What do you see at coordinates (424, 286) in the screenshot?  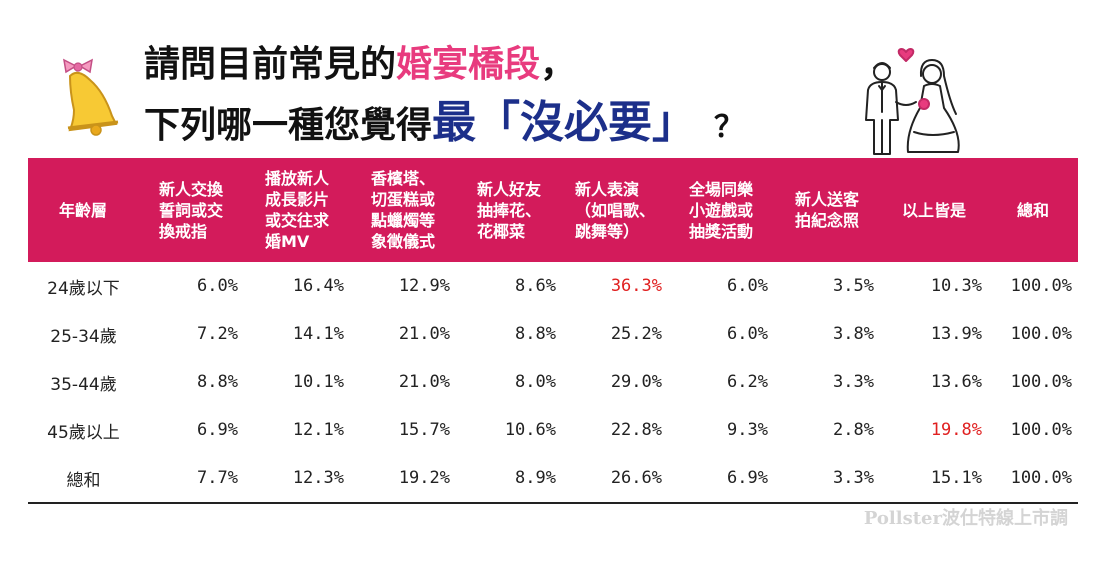 I see `table-cell: 12.9%` at bounding box center [424, 286].